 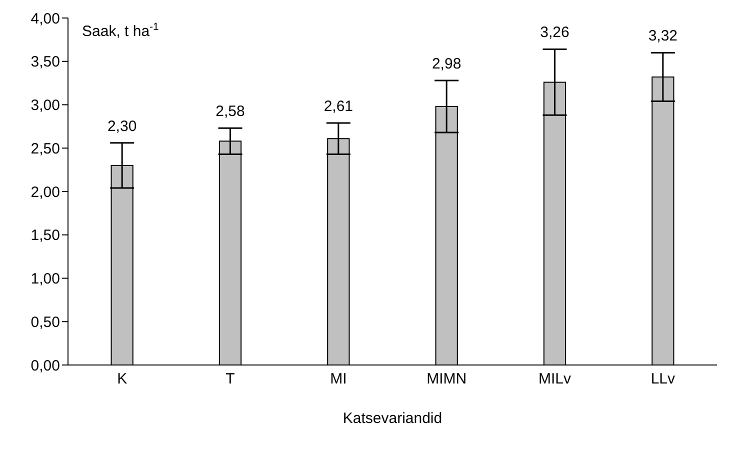 What do you see at coordinates (338, 379) in the screenshot?
I see `x-tick-label: MI` at bounding box center [338, 379].